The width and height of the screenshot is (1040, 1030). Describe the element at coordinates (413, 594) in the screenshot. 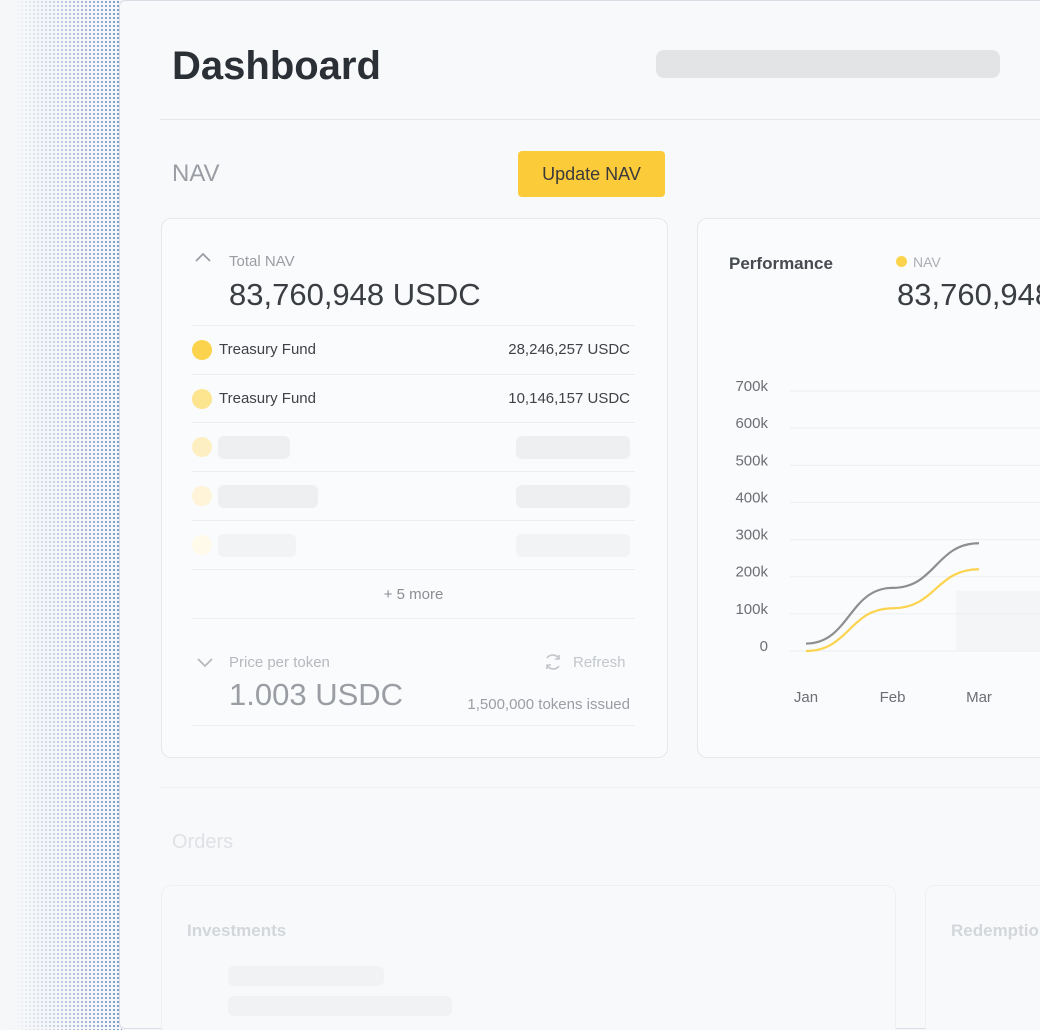

I see `show-more: + 5 more` at that location.